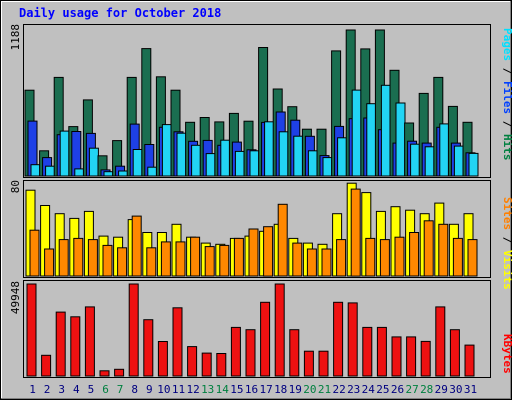  What do you see at coordinates (506, 147) in the screenshot?
I see `legend-hits: Hits` at bounding box center [506, 147].